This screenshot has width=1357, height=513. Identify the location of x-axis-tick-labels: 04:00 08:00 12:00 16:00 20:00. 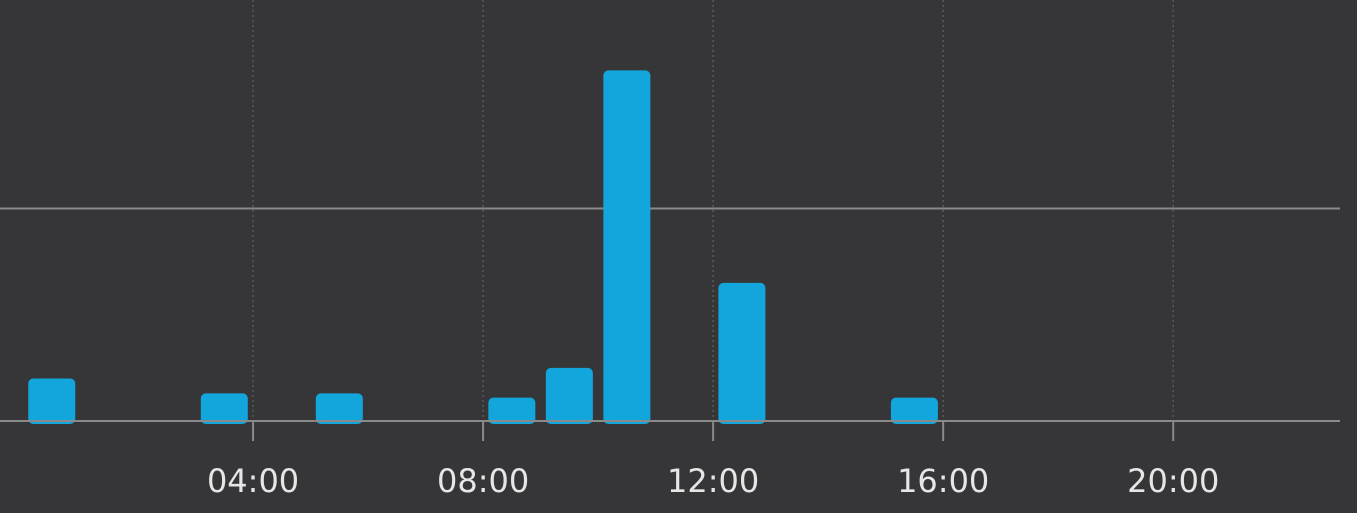
(713, 481).